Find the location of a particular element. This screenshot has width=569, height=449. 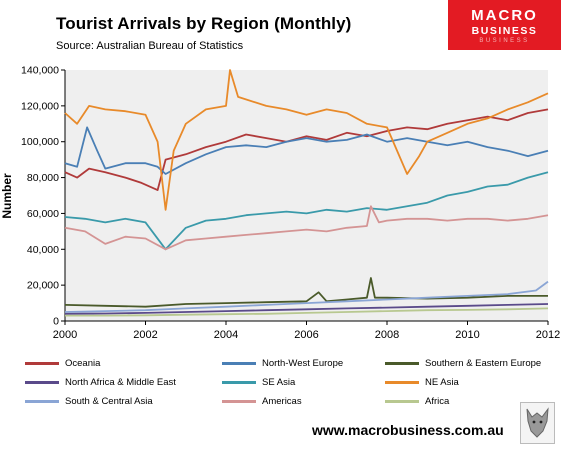

legend-label: Oceania is located at coordinates (83, 363).